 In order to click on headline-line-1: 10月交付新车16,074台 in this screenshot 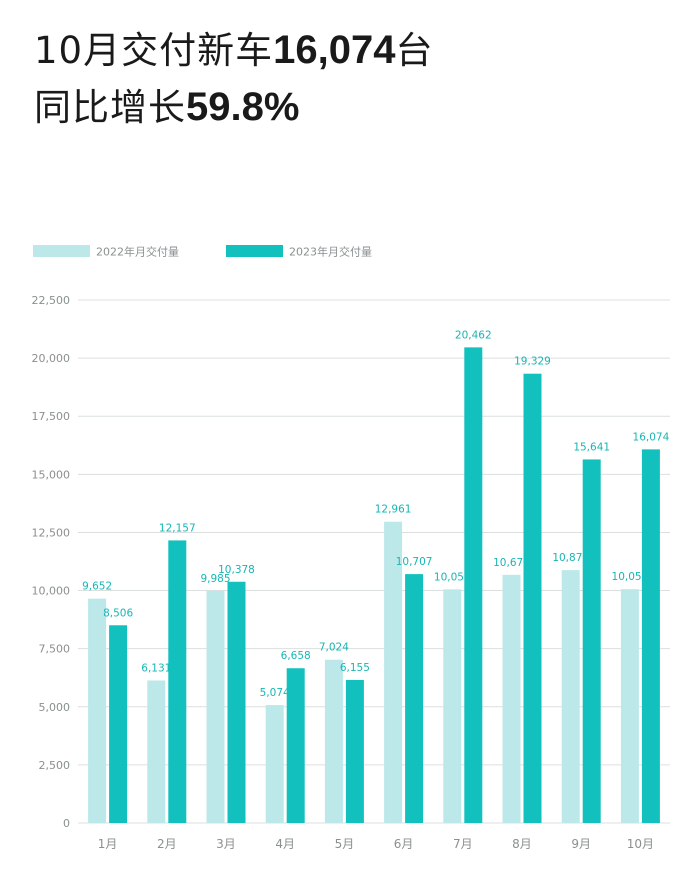, I will do `click(233, 50)`.